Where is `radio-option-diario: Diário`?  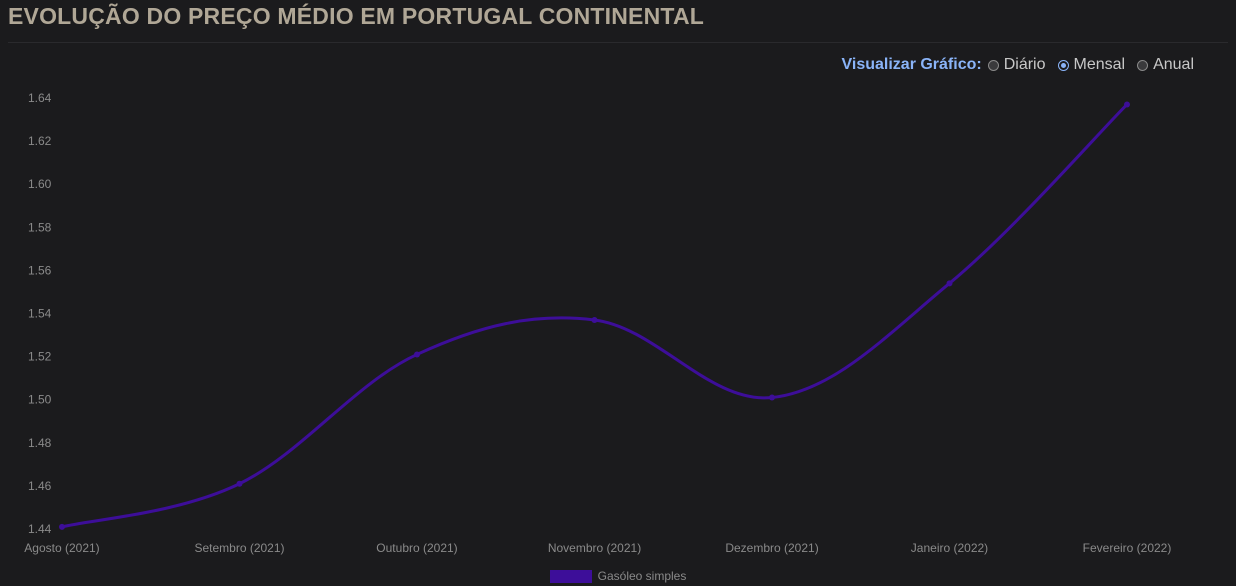
radio-option-diario: Diário is located at coordinates (1016, 65).